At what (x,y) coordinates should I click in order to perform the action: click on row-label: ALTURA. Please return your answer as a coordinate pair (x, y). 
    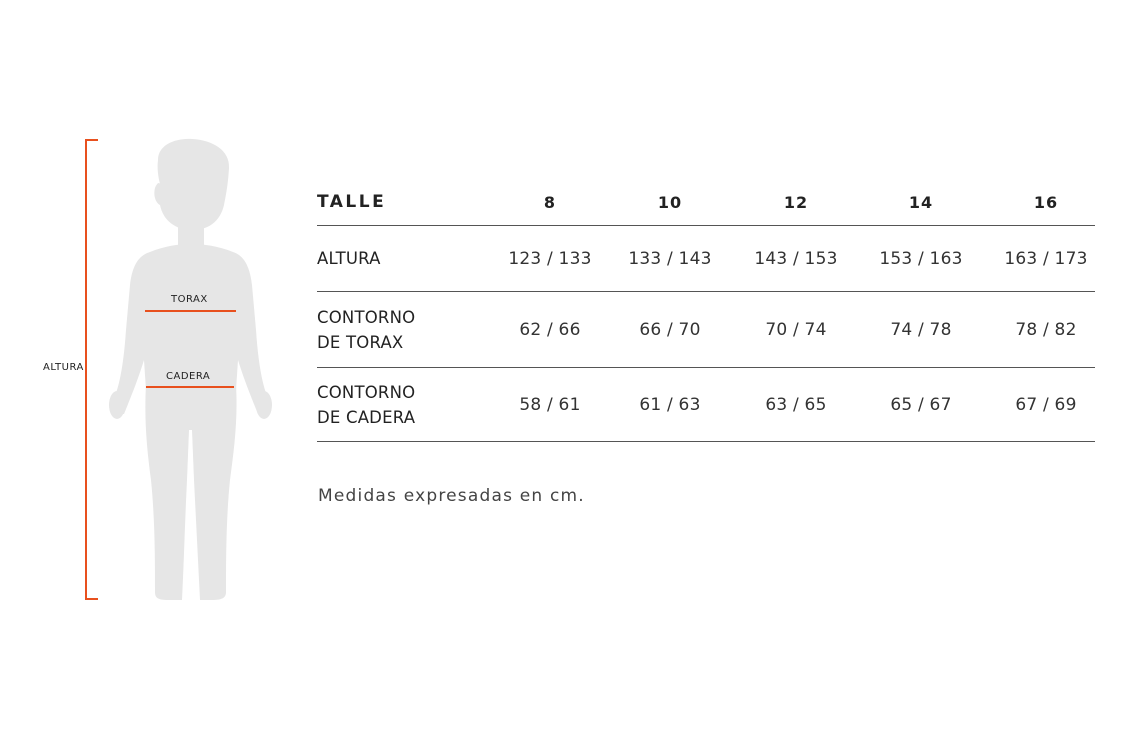
    Looking at the image, I should click on (349, 258).